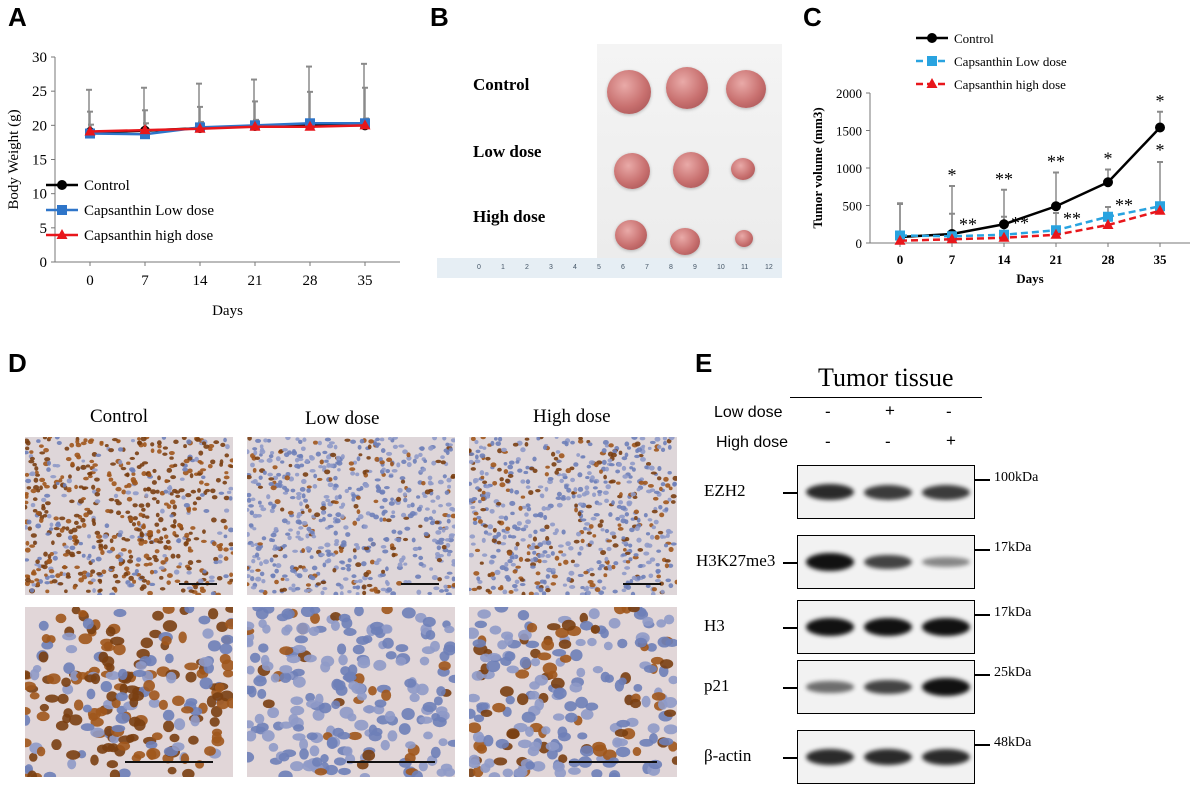  What do you see at coordinates (1004, 179) in the screenshot?
I see `significance-mark-control: **` at bounding box center [1004, 179].